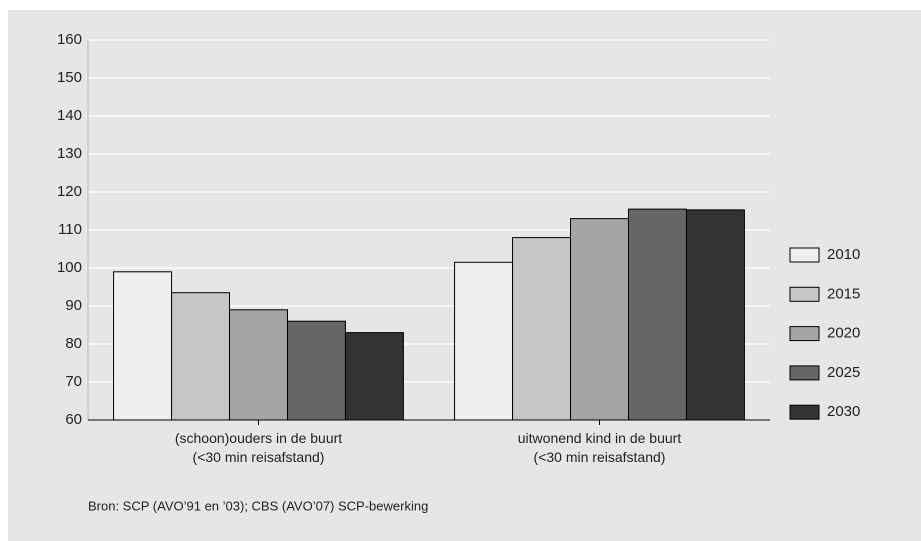 The image size is (921, 541). What do you see at coordinates (69, 39) in the screenshot?
I see `y-tick-label: 160` at bounding box center [69, 39].